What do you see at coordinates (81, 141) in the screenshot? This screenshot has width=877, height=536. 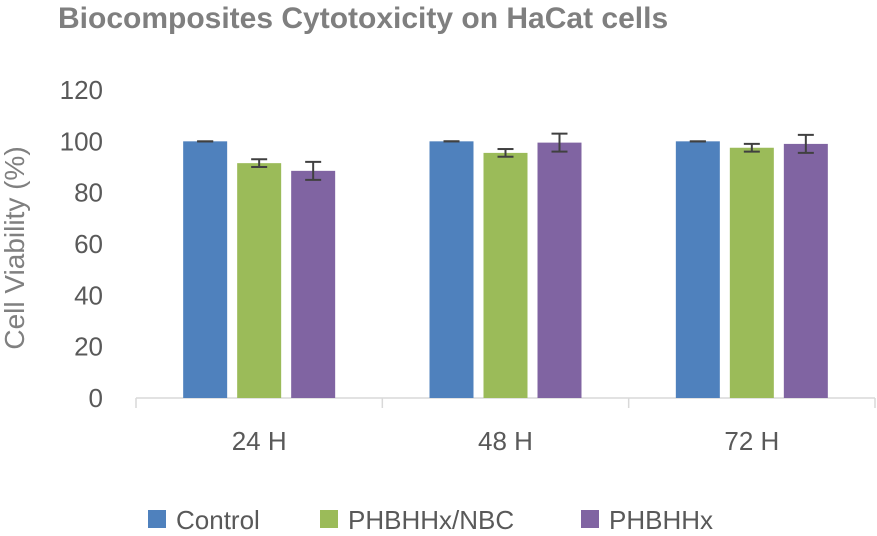 I see `y-tick-label: 100` at bounding box center [81, 141].